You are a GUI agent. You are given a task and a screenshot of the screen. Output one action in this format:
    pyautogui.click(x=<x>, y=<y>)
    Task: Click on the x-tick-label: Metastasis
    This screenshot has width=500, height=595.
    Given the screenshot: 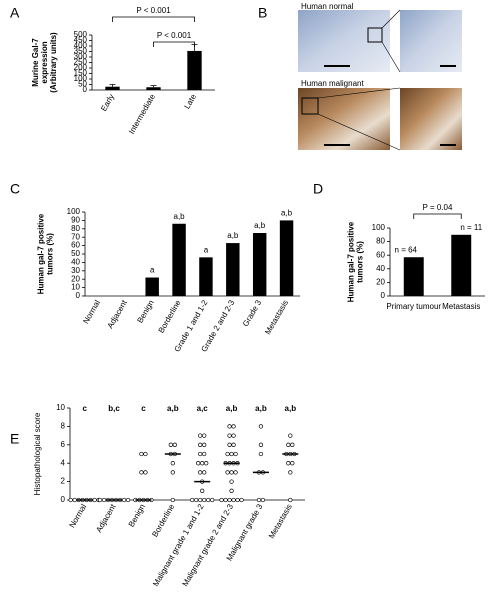 What is the action you would take?
    pyautogui.click(x=461, y=306)
    